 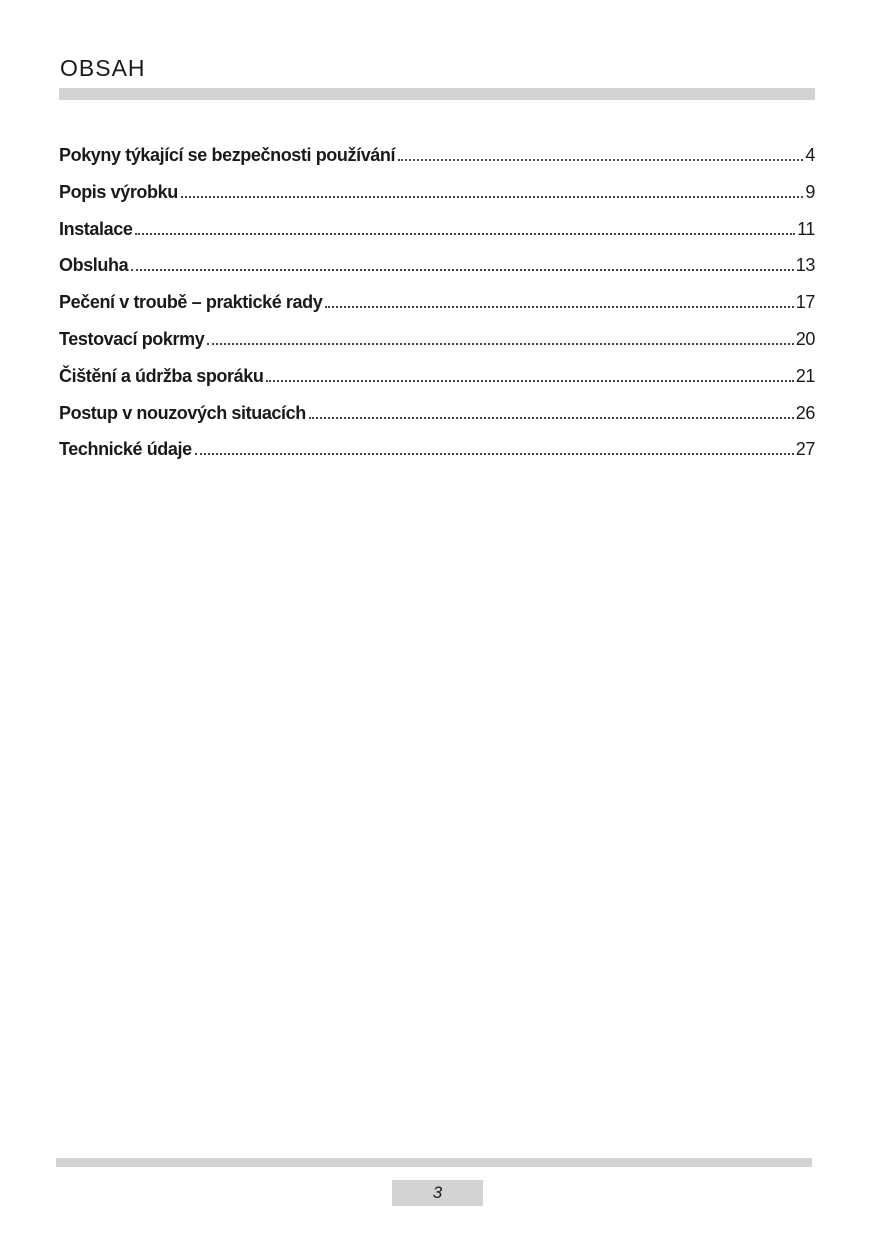 What do you see at coordinates (437, 273) in the screenshot?
I see `toc-entry: Obsluha 13` at bounding box center [437, 273].